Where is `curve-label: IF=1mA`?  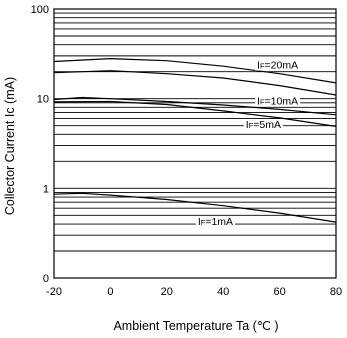 curve-label: IF=1mA is located at coordinates (215, 222).